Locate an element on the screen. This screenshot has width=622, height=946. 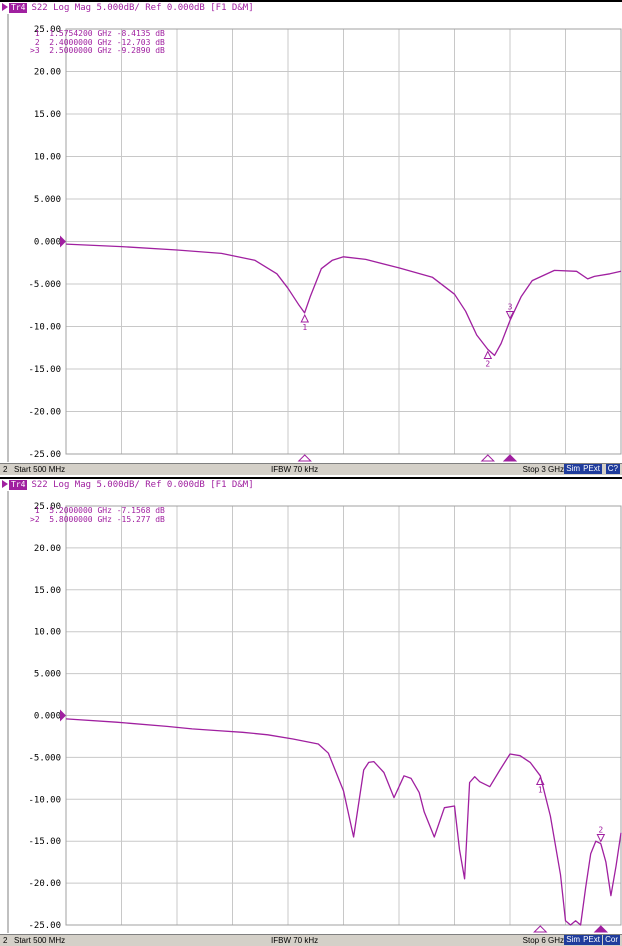
marker-label: 3 is located at coordinates (510, 306).